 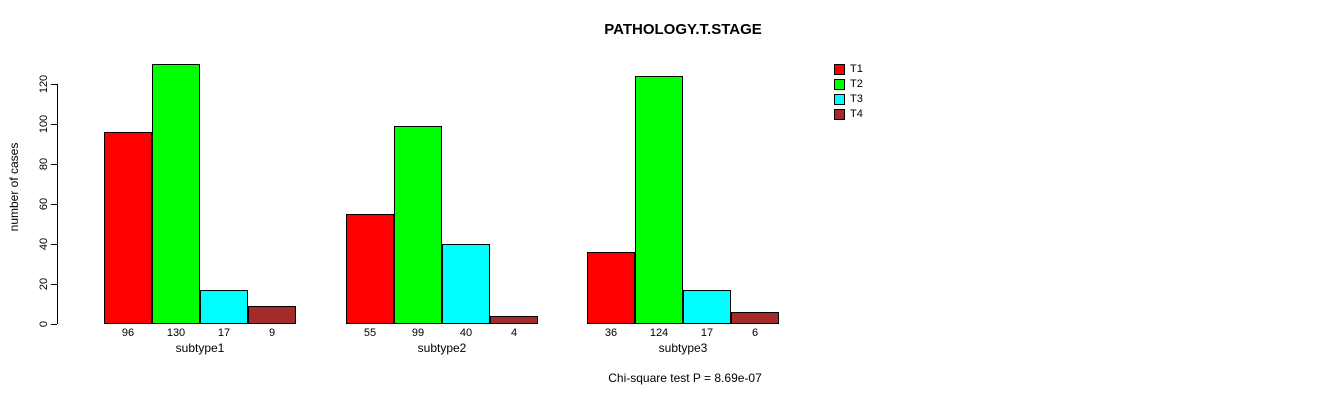 I want to click on bar-value-label: 9, so click(x=272, y=333).